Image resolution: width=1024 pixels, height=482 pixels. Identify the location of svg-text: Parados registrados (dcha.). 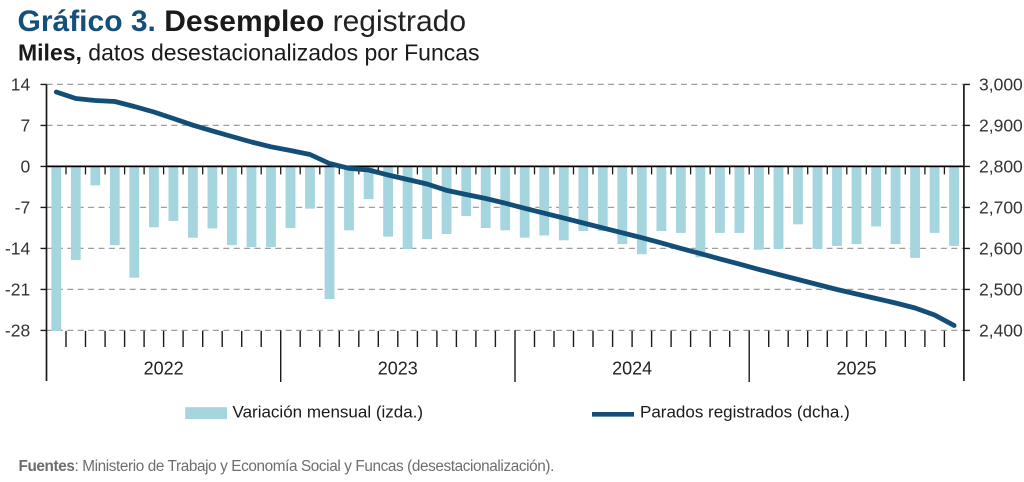
(745, 412).